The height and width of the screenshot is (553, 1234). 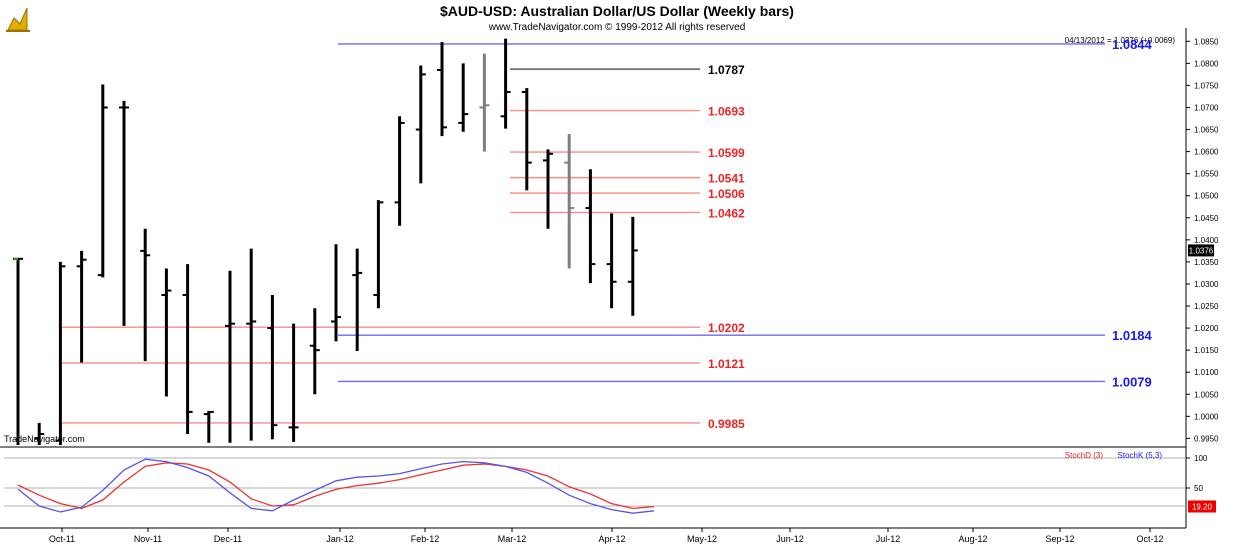 I want to click on price-tick-label: 0.9950, so click(x=1206, y=438).